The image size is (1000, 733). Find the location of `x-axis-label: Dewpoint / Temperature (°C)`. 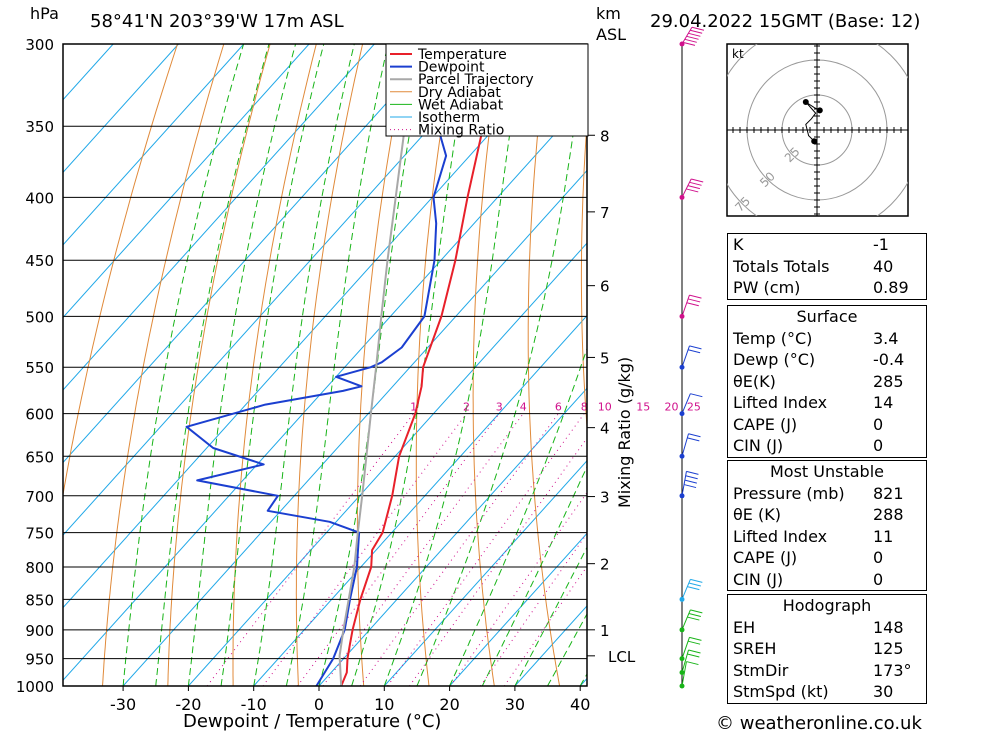

x-axis-label: Dewpoint / Temperature (°C) is located at coordinates (312, 721).